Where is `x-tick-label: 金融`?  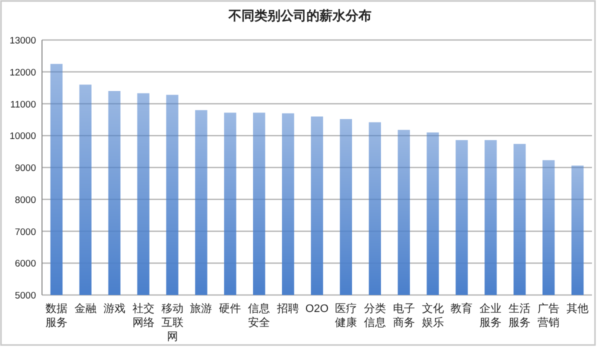 x-tick-label: 金融 is located at coordinates (85, 309).